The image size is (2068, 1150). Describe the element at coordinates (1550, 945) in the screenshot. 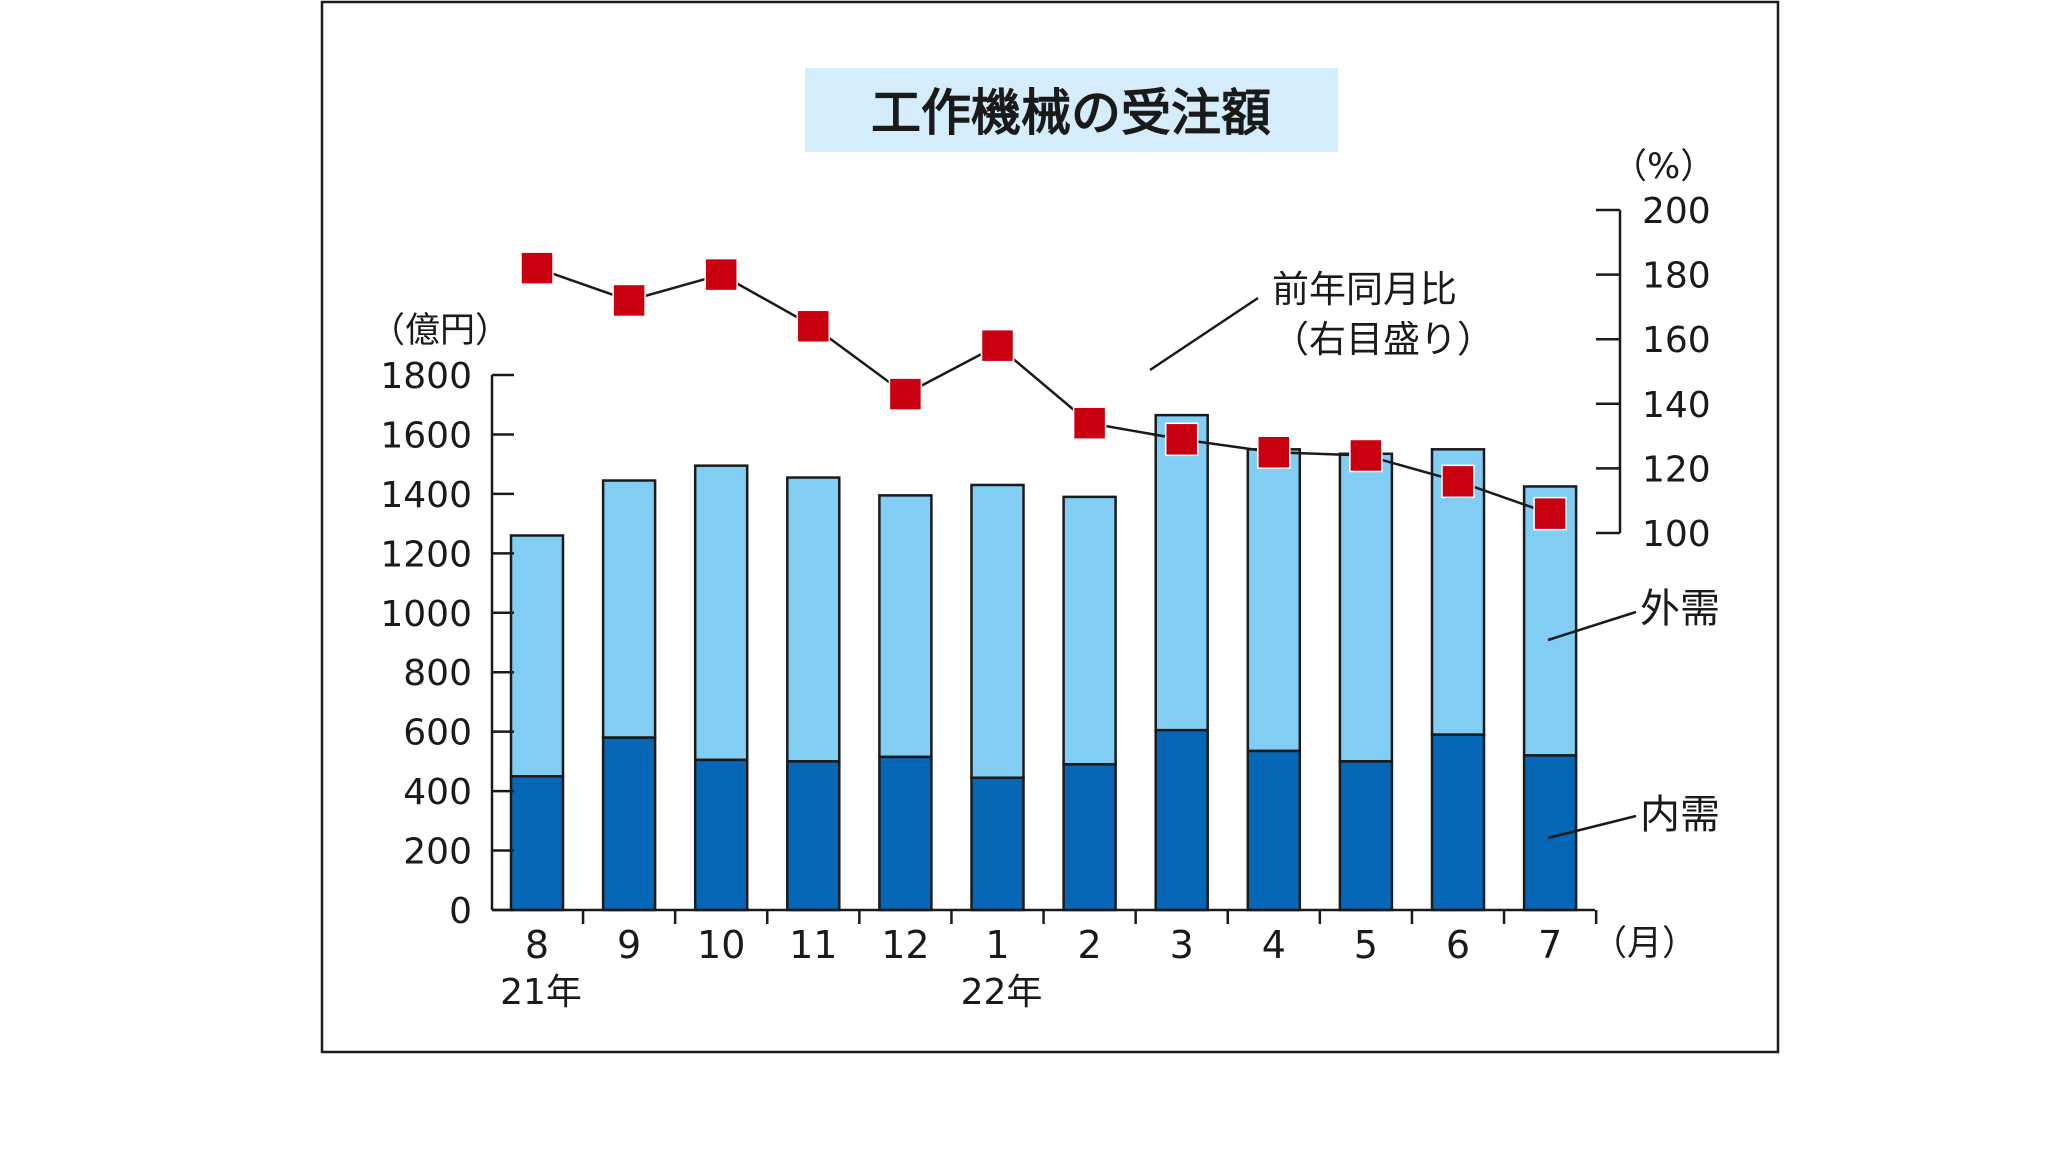

I see `x-tick-label: 7` at that location.